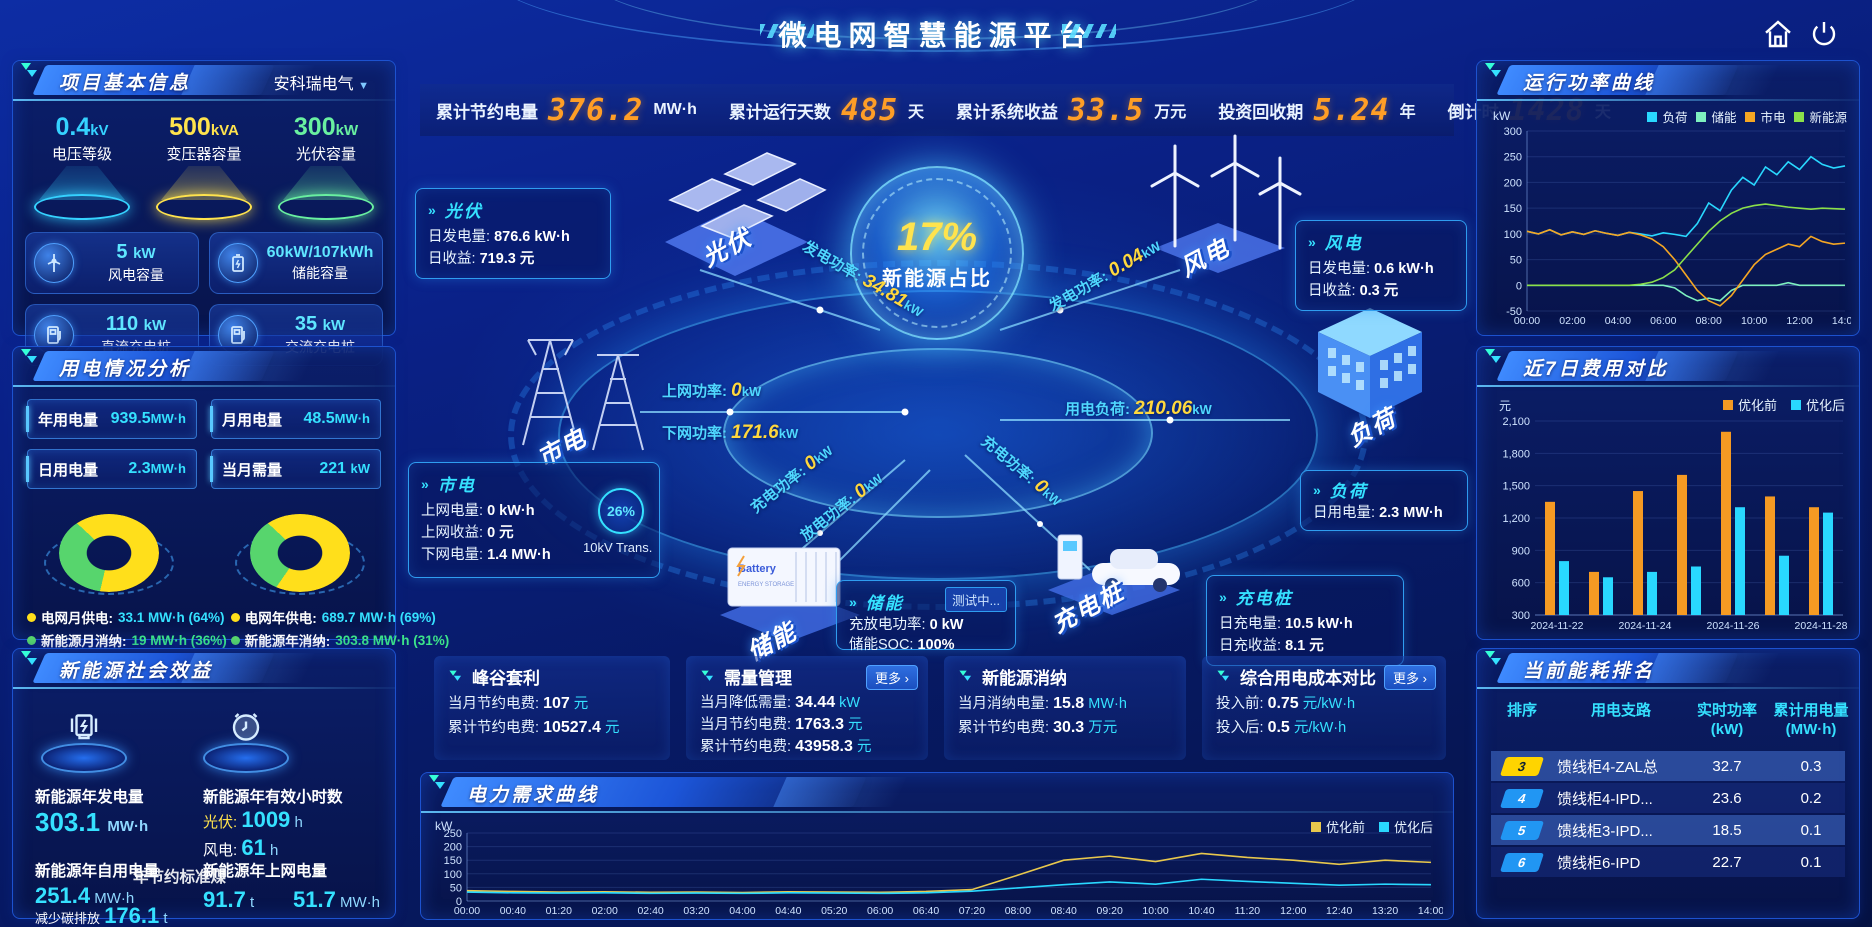  Describe the element at coordinates (1716, 116) in the screenshot. I see `legend-item: 储能` at that location.